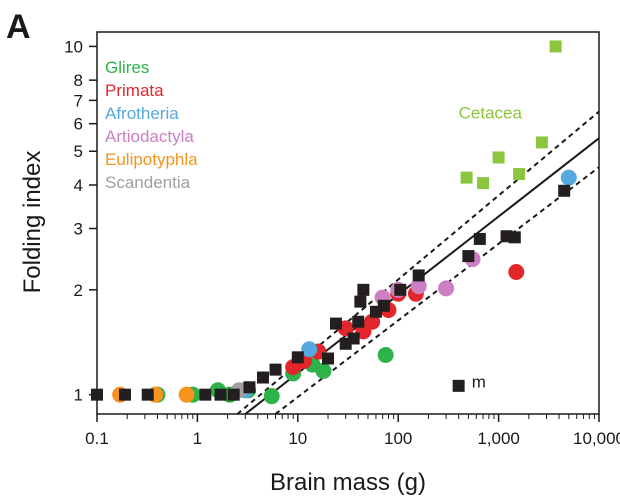  What do you see at coordinates (398, 438) in the screenshot?
I see `x-tick-label: 100` at bounding box center [398, 438].